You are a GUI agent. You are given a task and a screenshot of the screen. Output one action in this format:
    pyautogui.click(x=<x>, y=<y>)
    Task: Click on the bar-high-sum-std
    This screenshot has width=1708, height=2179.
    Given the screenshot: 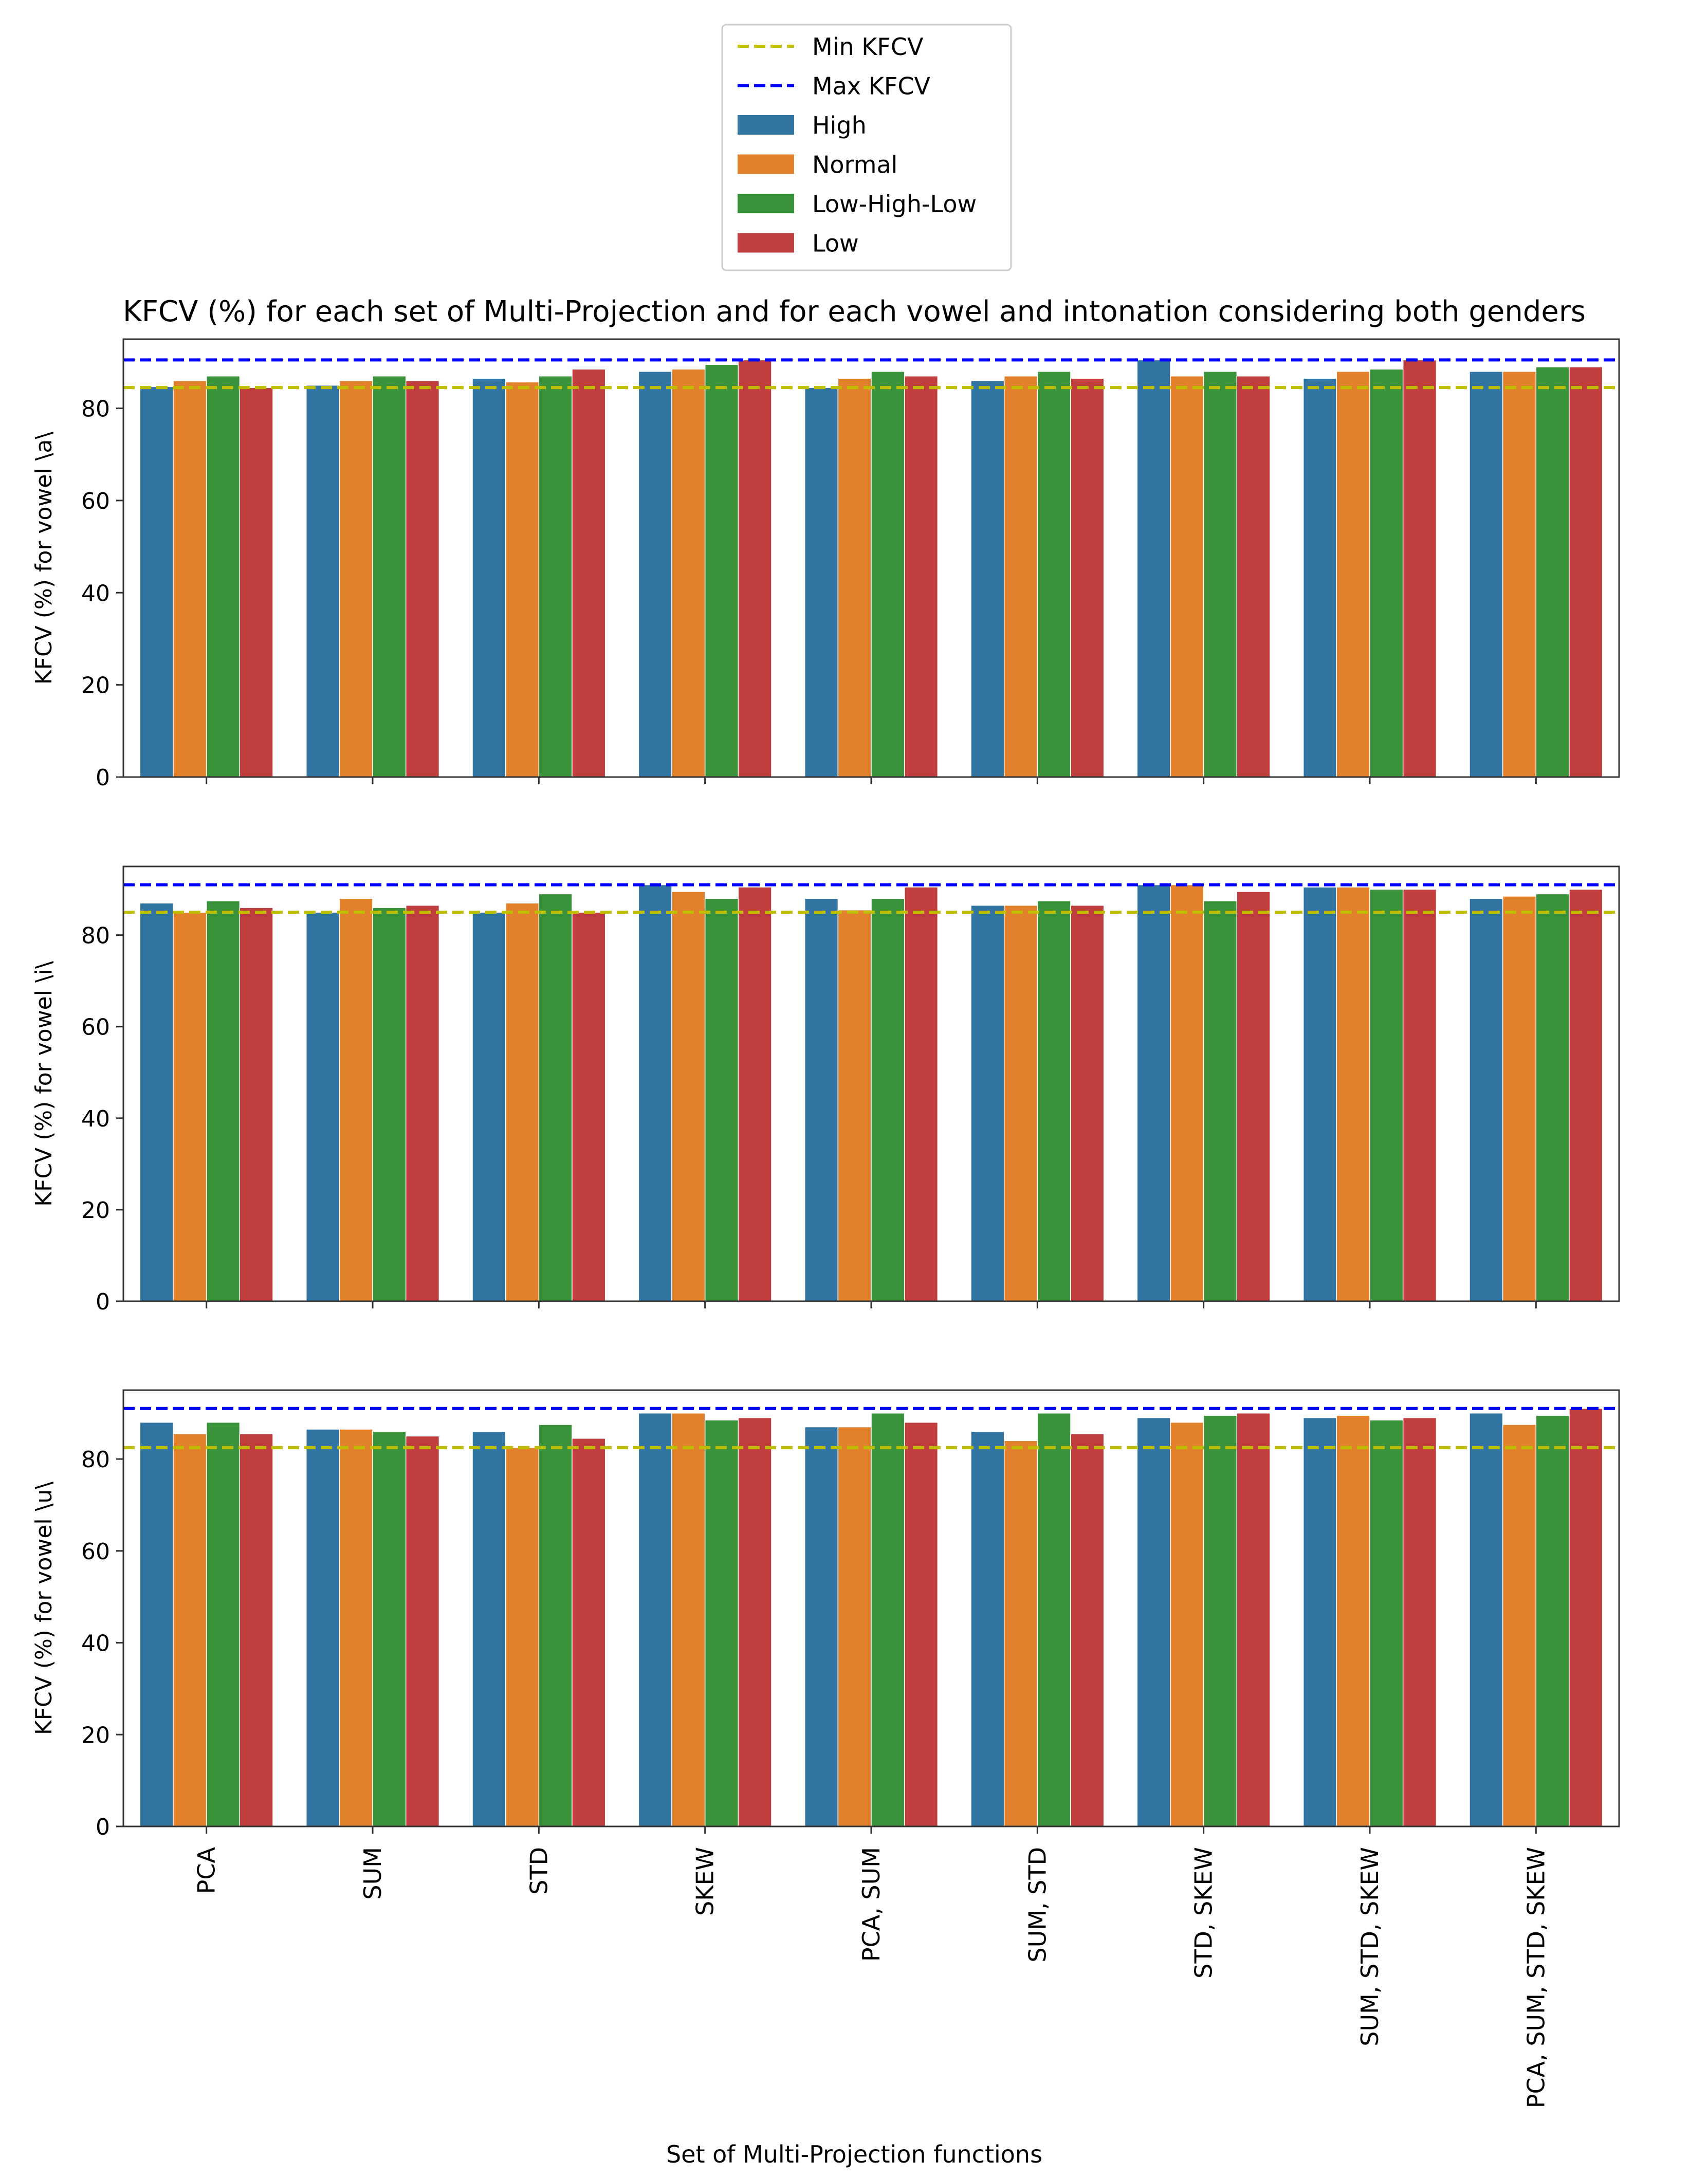 What is the action you would take?
    pyautogui.click(x=988, y=579)
    